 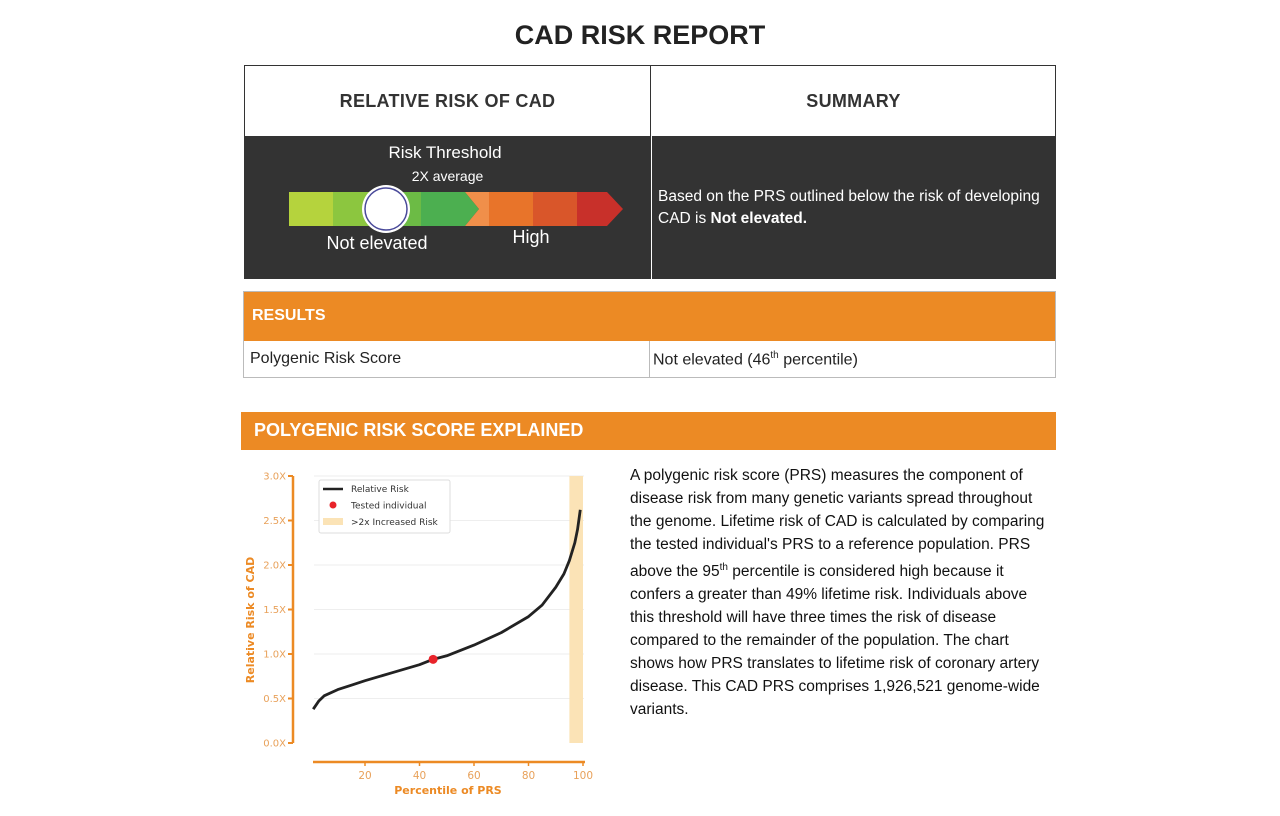 I want to click on legend-entry: Relative Risk, so click(x=380, y=490).